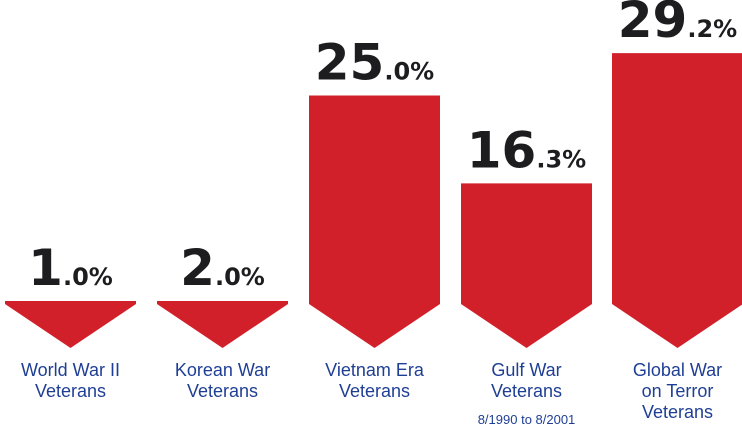  Describe the element at coordinates (70, 370) in the screenshot. I see `category-label-1-line-1: World War II` at that location.